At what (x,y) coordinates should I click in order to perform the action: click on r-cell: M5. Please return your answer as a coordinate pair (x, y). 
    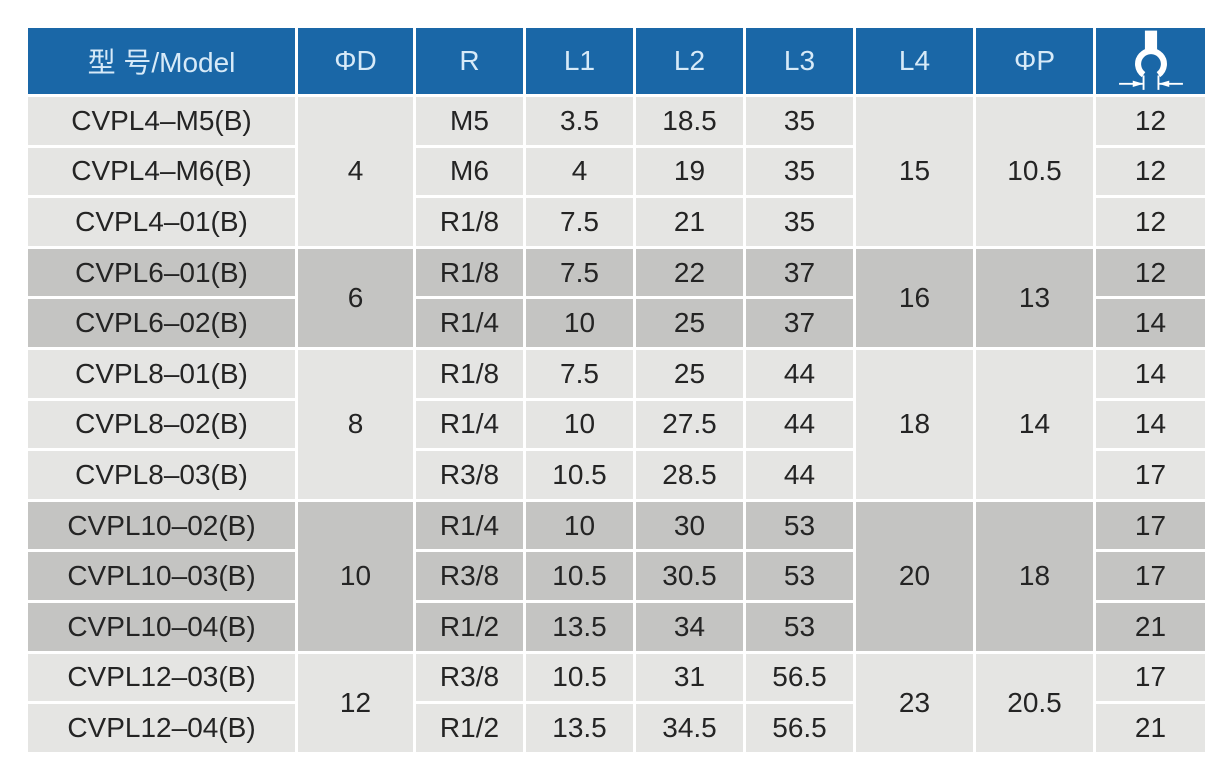
    Looking at the image, I should click on (469, 121).